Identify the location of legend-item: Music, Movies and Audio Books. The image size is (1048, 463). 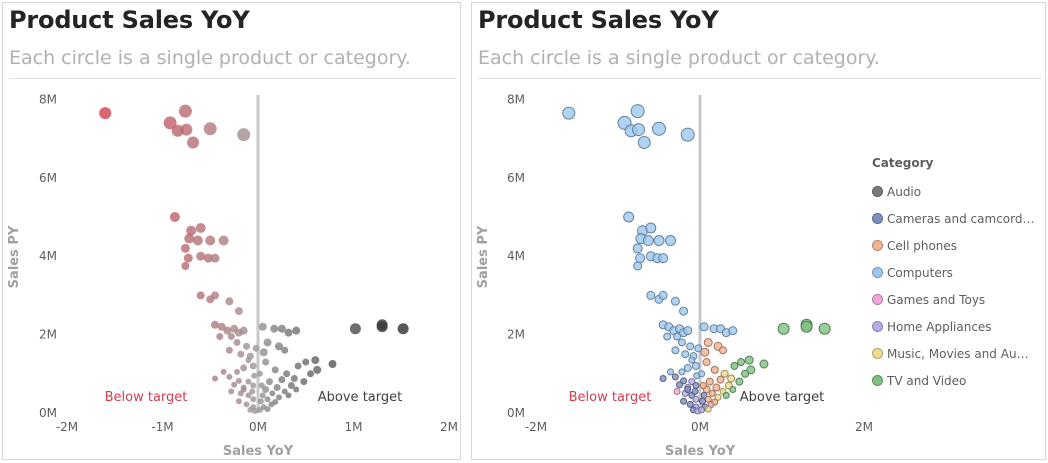
(953, 353).